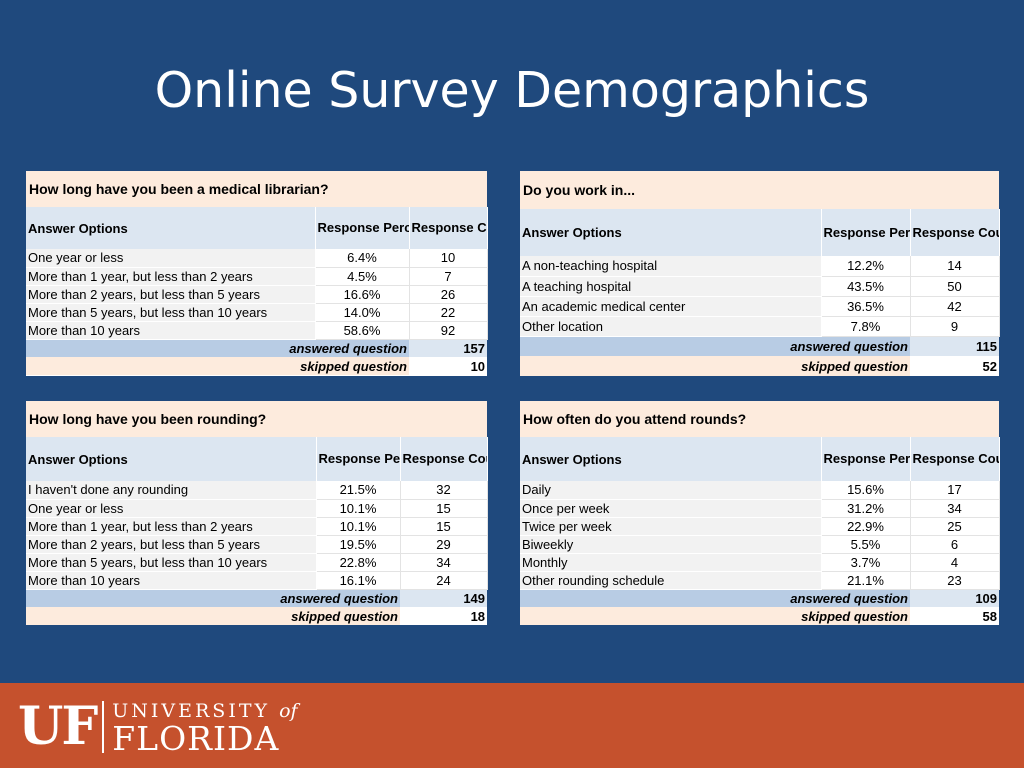  What do you see at coordinates (362, 276) in the screenshot?
I see `response-percent: 4.5%` at bounding box center [362, 276].